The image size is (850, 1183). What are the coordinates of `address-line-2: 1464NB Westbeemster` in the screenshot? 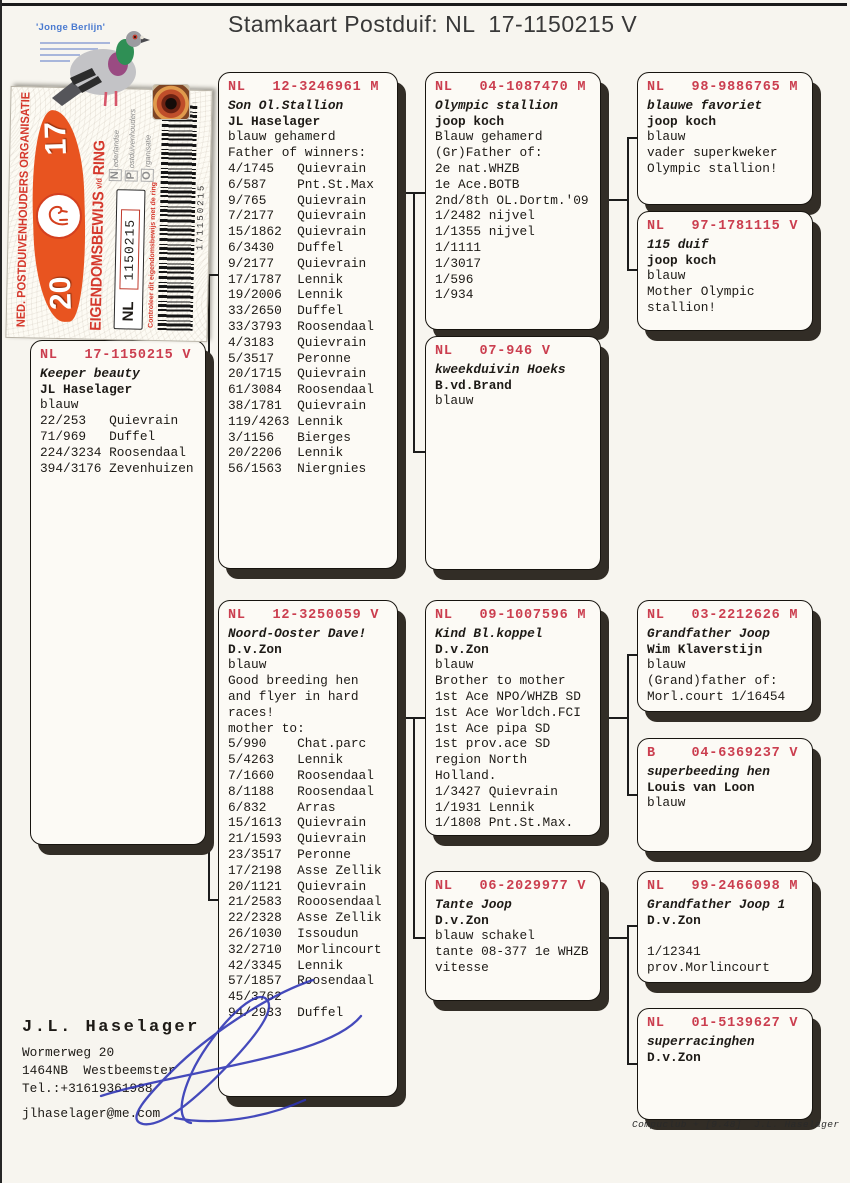 It's located at (99, 1070).